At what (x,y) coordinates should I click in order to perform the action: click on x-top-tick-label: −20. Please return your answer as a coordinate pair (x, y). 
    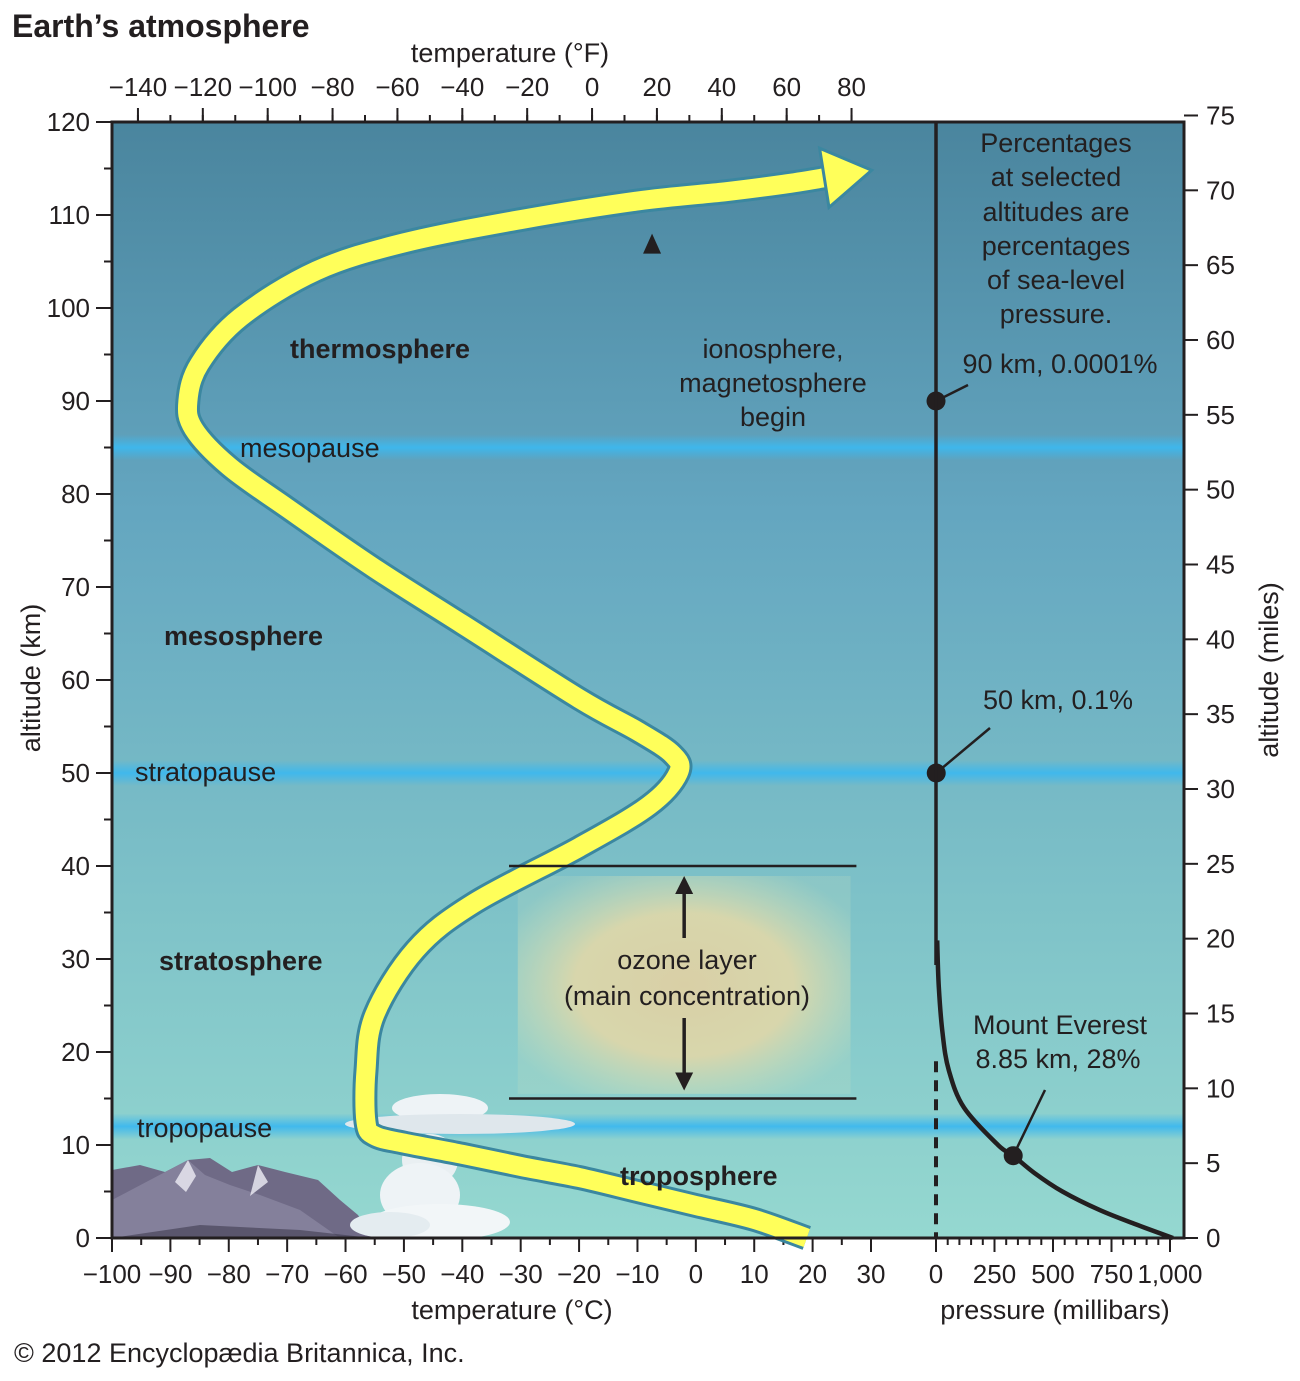
    Looking at the image, I should click on (527, 87).